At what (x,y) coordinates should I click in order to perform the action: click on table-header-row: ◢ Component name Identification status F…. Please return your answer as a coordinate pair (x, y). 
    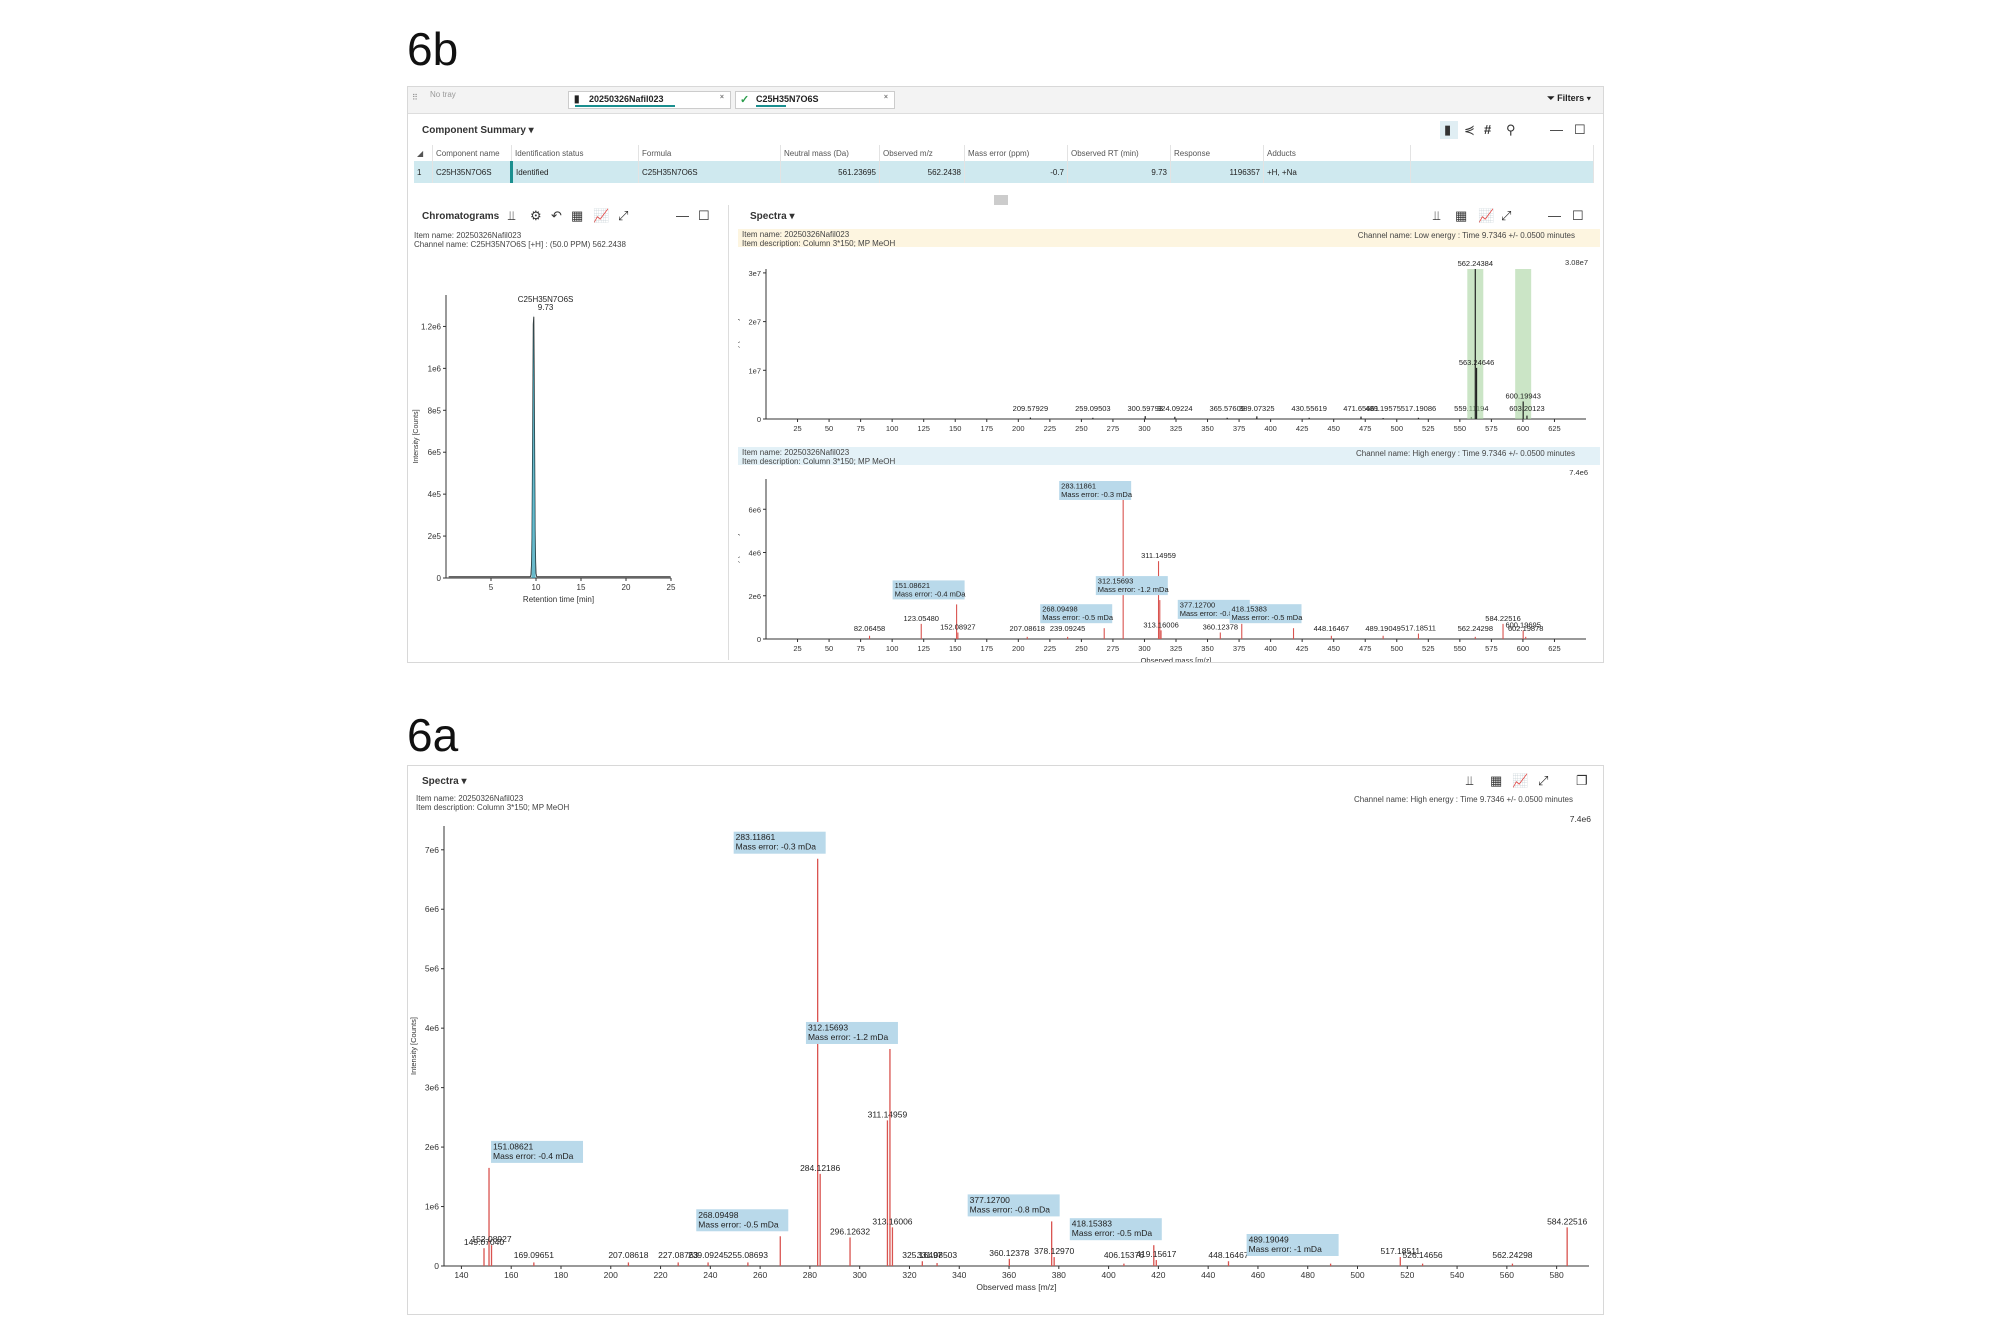
    Looking at the image, I should click on (1004, 153).